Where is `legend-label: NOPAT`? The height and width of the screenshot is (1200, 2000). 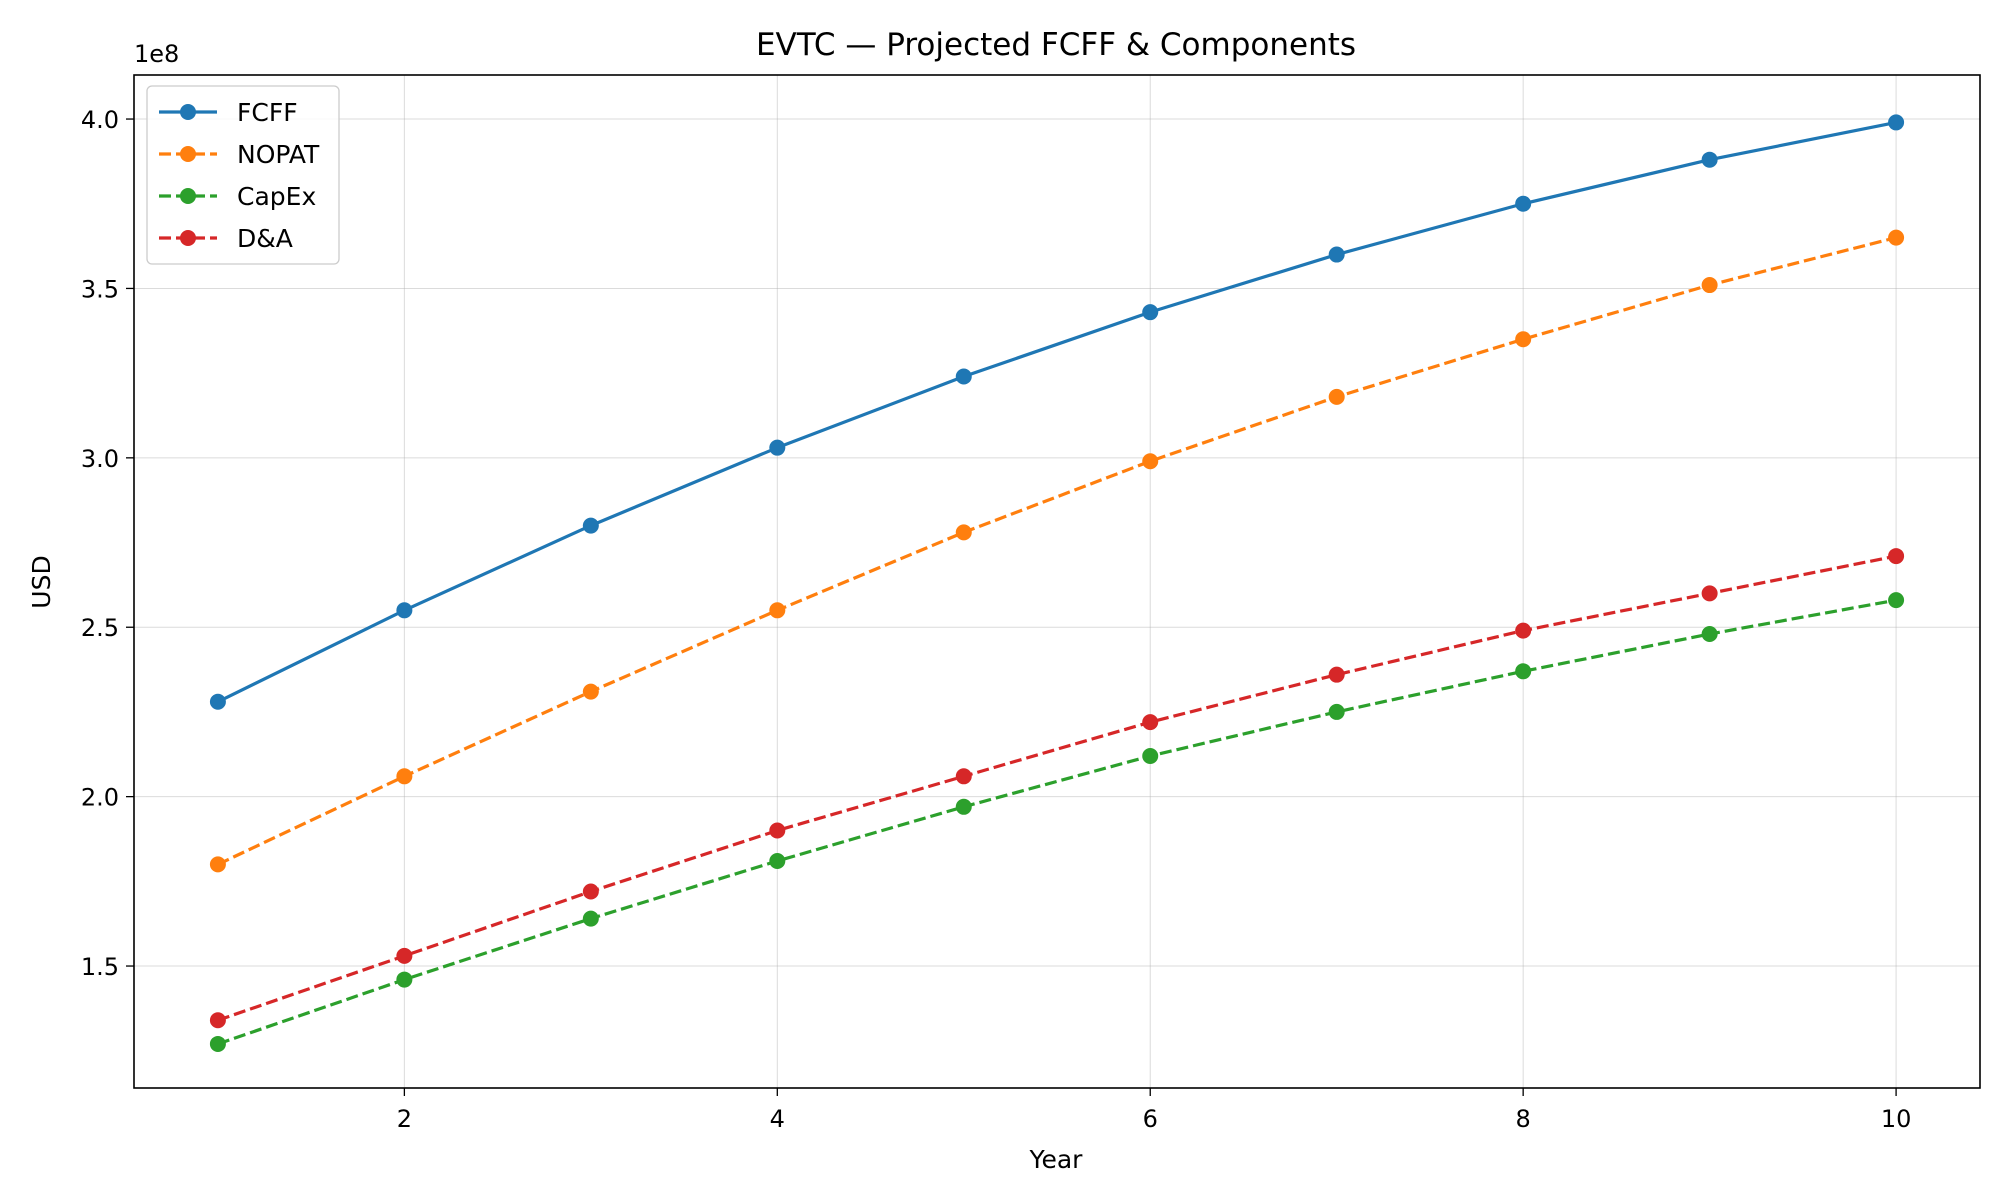 legend-label: NOPAT is located at coordinates (278, 154).